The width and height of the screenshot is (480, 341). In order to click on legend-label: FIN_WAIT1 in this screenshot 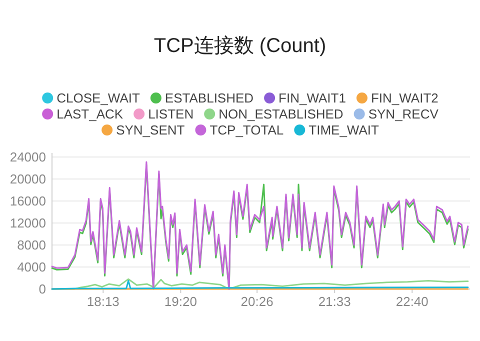, I will do `click(312, 98)`.